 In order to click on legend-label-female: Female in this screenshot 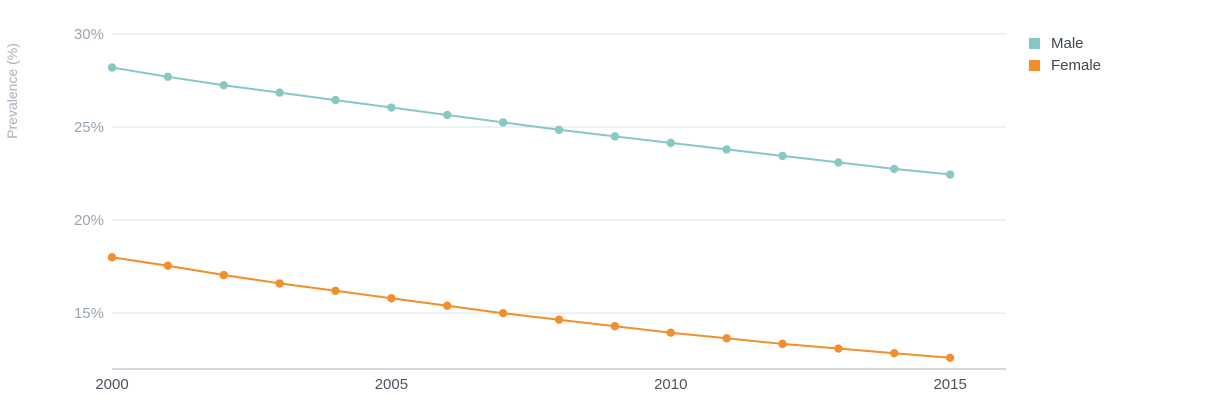, I will do `click(1076, 65)`.